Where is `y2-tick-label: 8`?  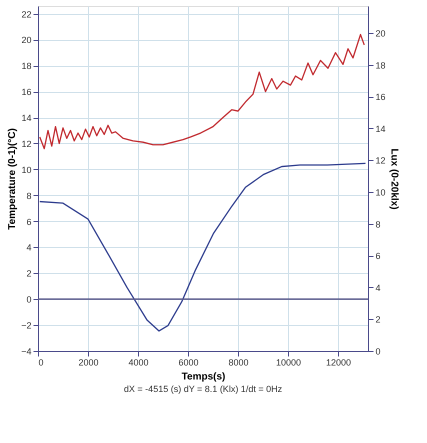
y2-tick-label: 8 is located at coordinates (378, 224).